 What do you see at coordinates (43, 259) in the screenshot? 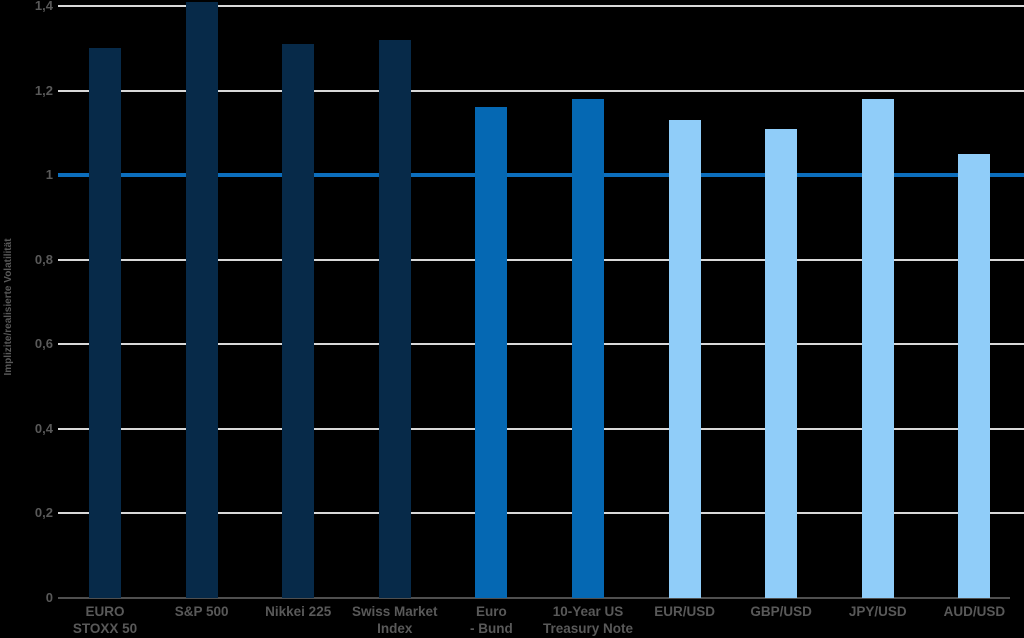
I see `y-tick-label: 0,8` at bounding box center [43, 259].